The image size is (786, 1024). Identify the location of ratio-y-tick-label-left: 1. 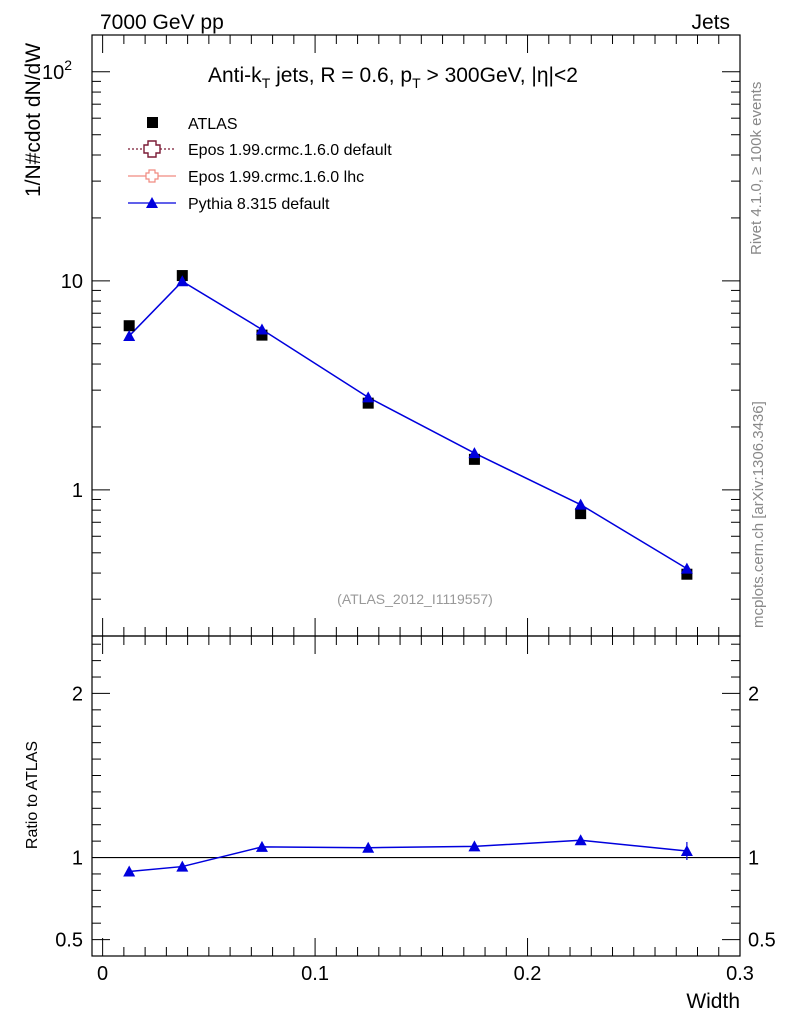
(77, 859).